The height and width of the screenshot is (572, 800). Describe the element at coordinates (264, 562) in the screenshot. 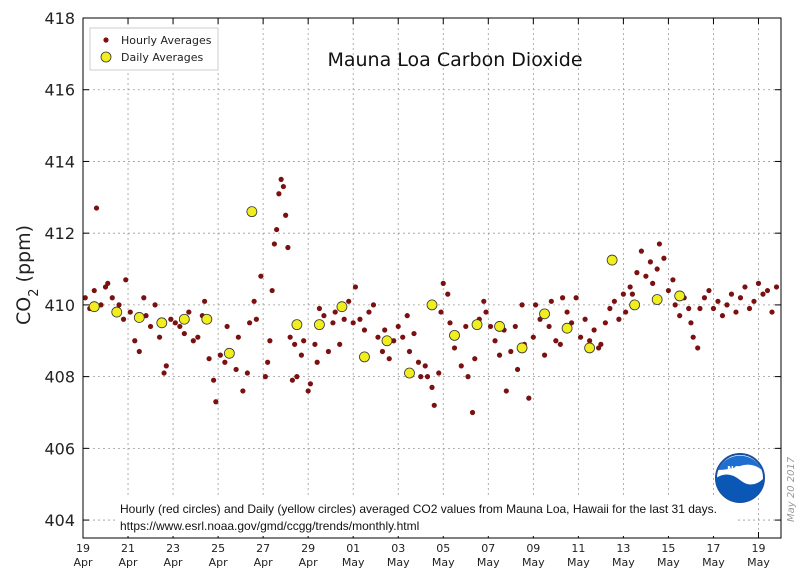

I see `x-tick-month-label: Apr` at that location.